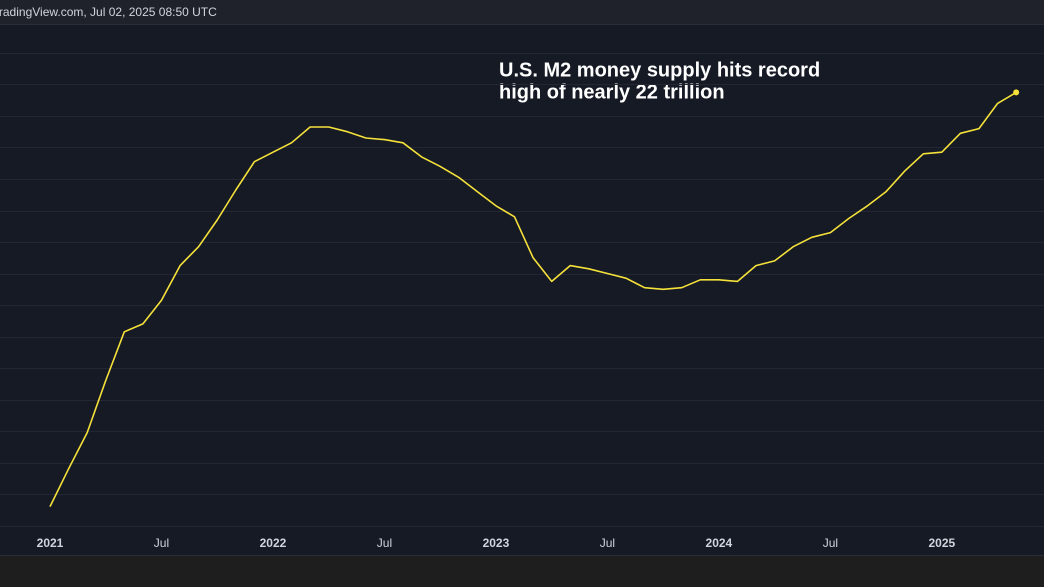  I want to click on top-bar, so click(522, 12).